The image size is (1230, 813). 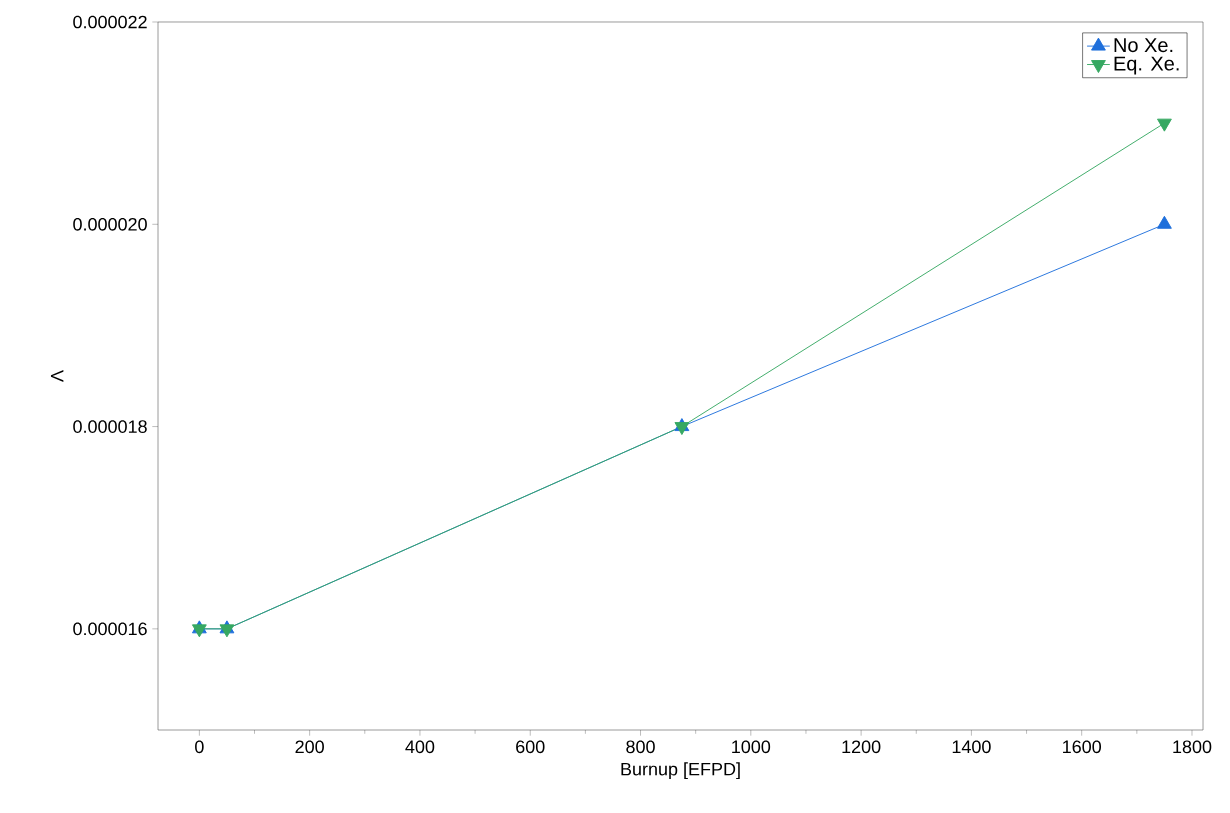 I want to click on x-tick-label: 600, so click(x=530, y=747).